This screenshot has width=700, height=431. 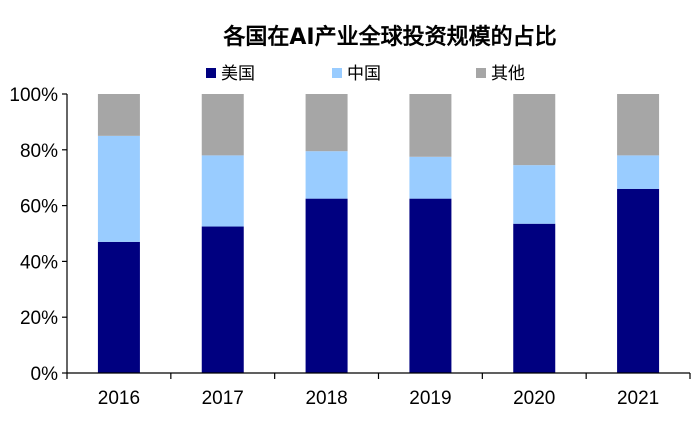 I want to click on x-tick-label: 2016, so click(x=119, y=398).